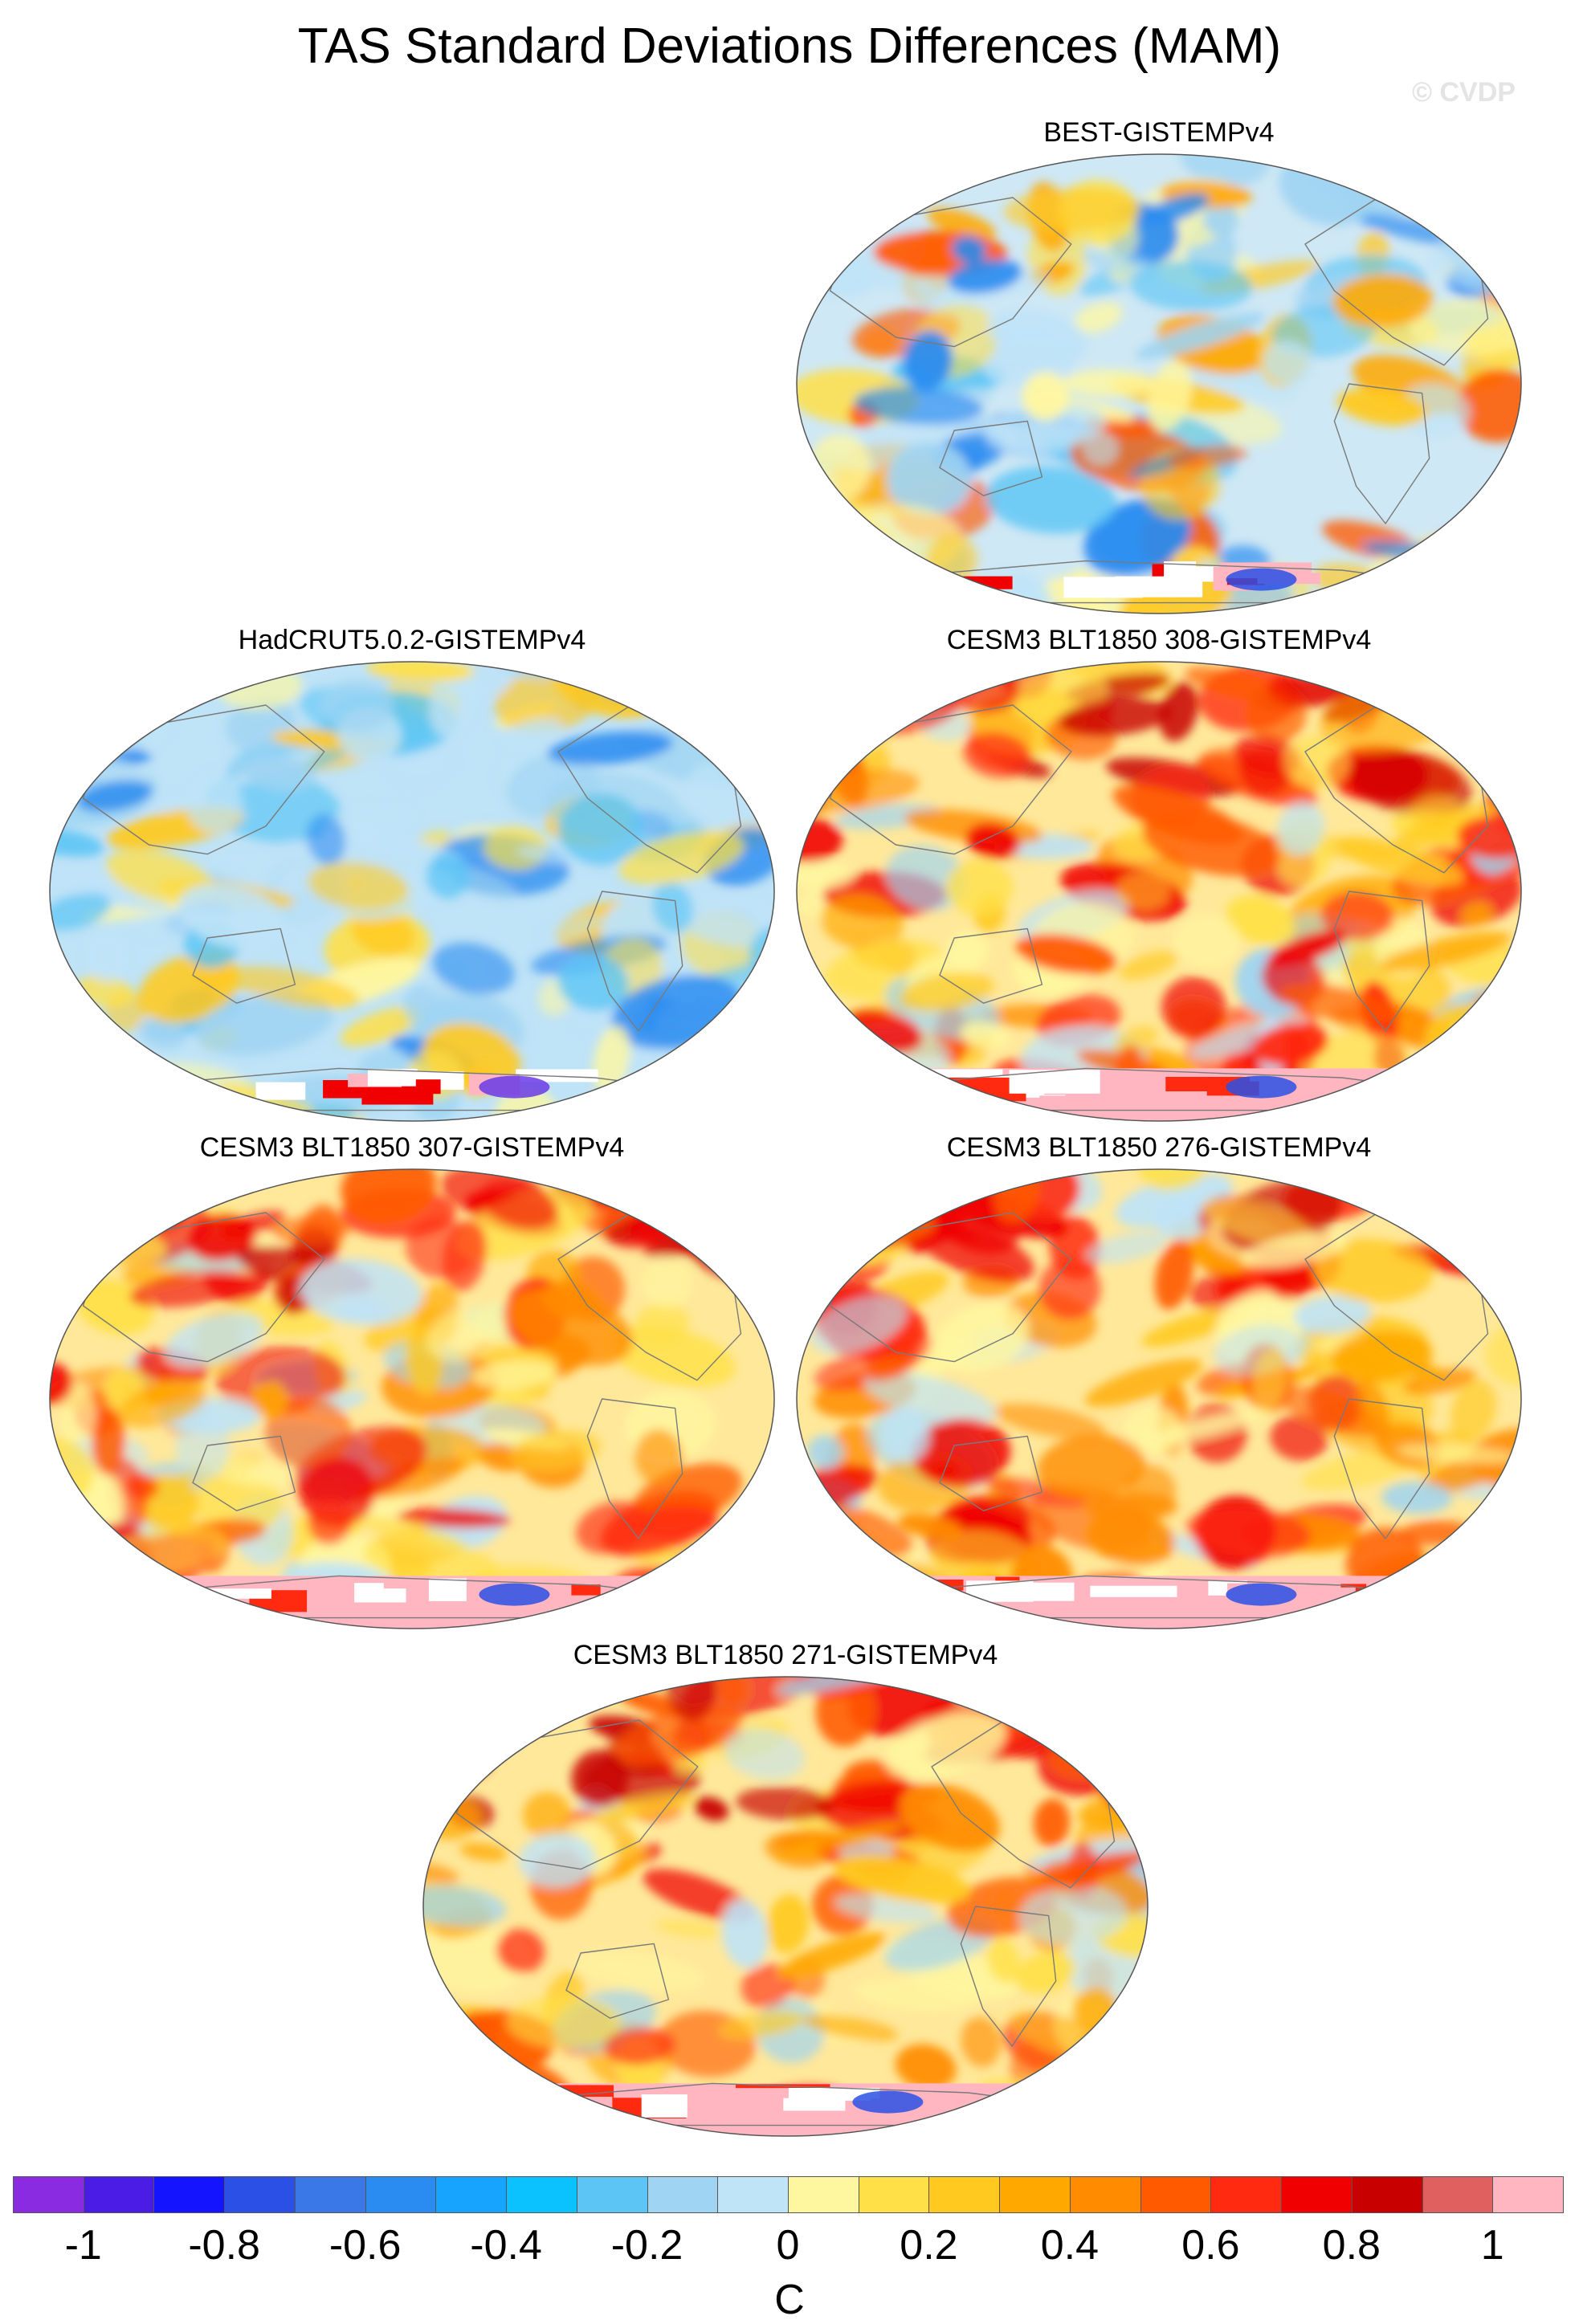 The width and height of the screenshot is (1579, 2324). What do you see at coordinates (785, 1655) in the screenshot?
I see `panel-title: CESM3 BLT1850 271-GISTEMPv4` at bounding box center [785, 1655].